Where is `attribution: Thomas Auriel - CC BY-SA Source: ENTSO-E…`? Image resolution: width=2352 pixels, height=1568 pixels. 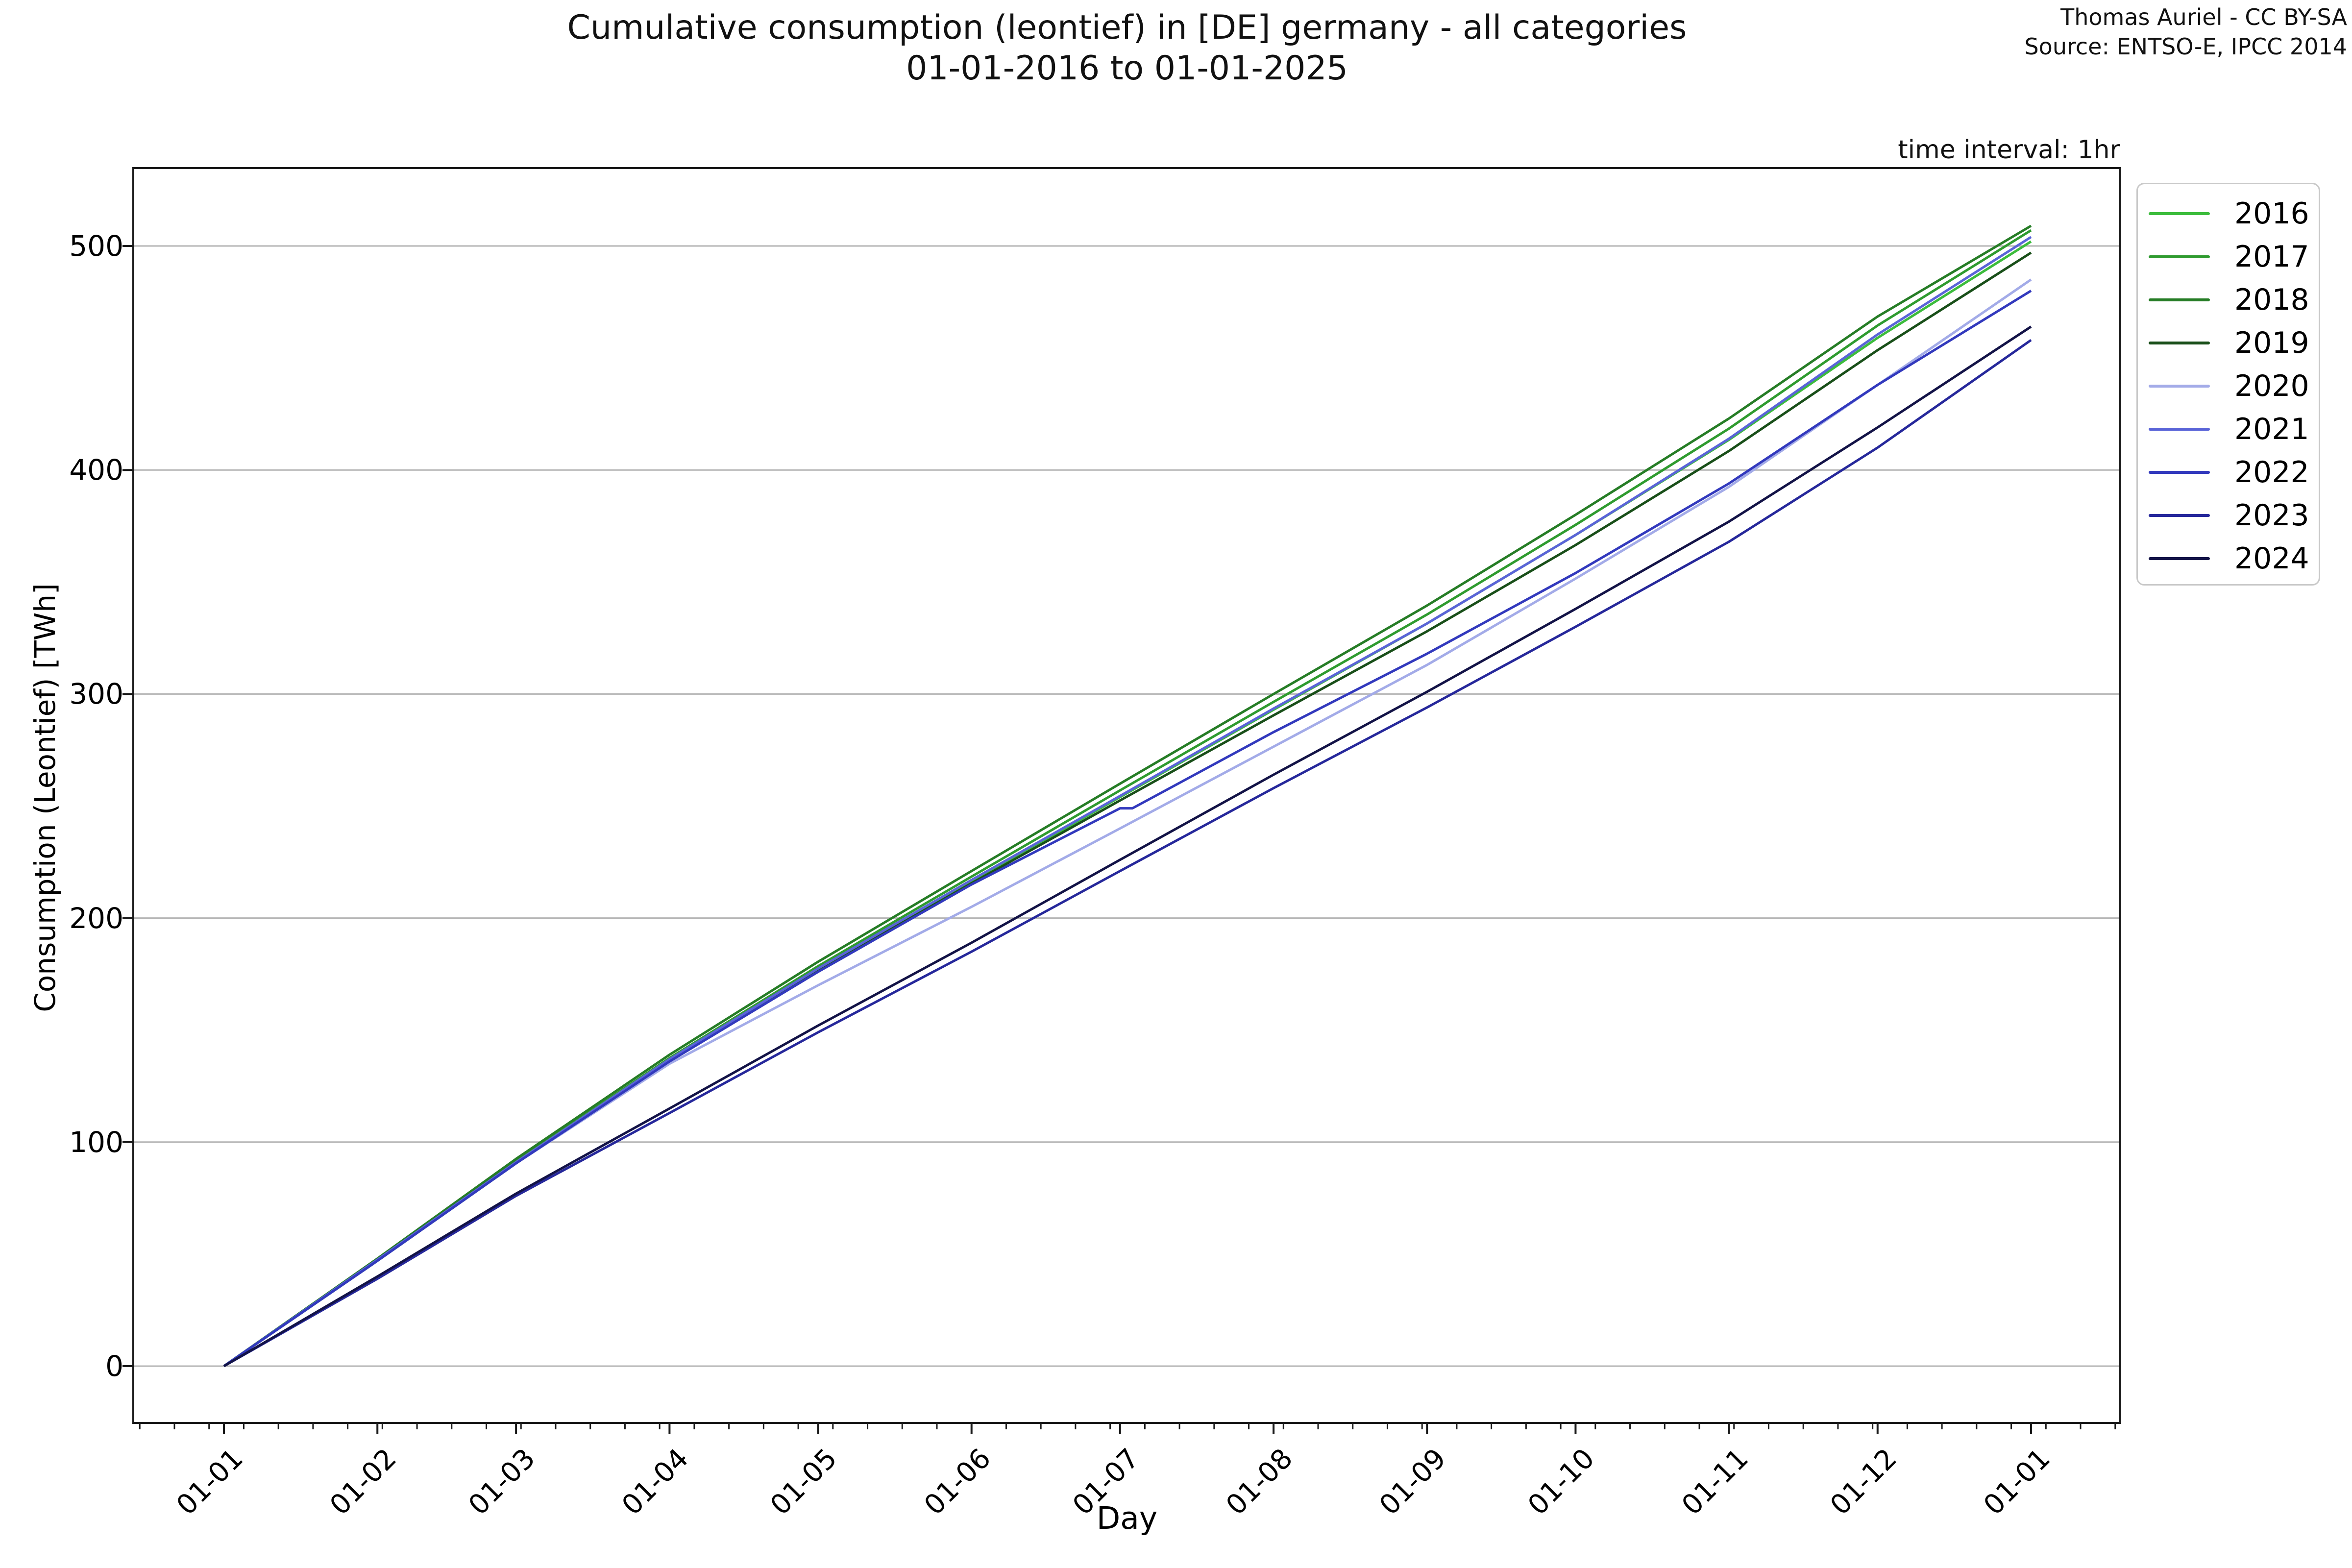 attribution: Thomas Auriel - CC BY-SA Source: ENTSO-E… is located at coordinates (2185, 32).